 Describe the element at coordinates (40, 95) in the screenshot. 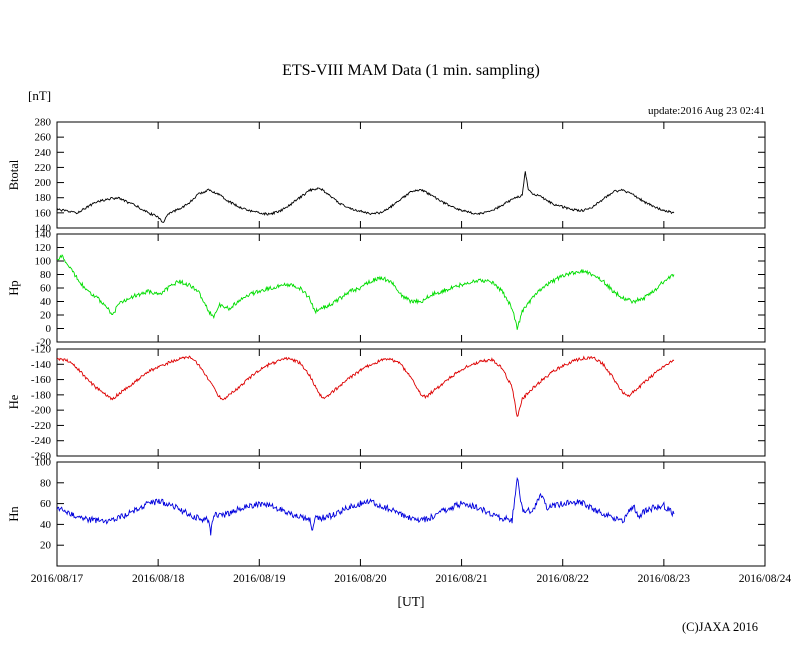

I see `unit-label: [nT]` at that location.